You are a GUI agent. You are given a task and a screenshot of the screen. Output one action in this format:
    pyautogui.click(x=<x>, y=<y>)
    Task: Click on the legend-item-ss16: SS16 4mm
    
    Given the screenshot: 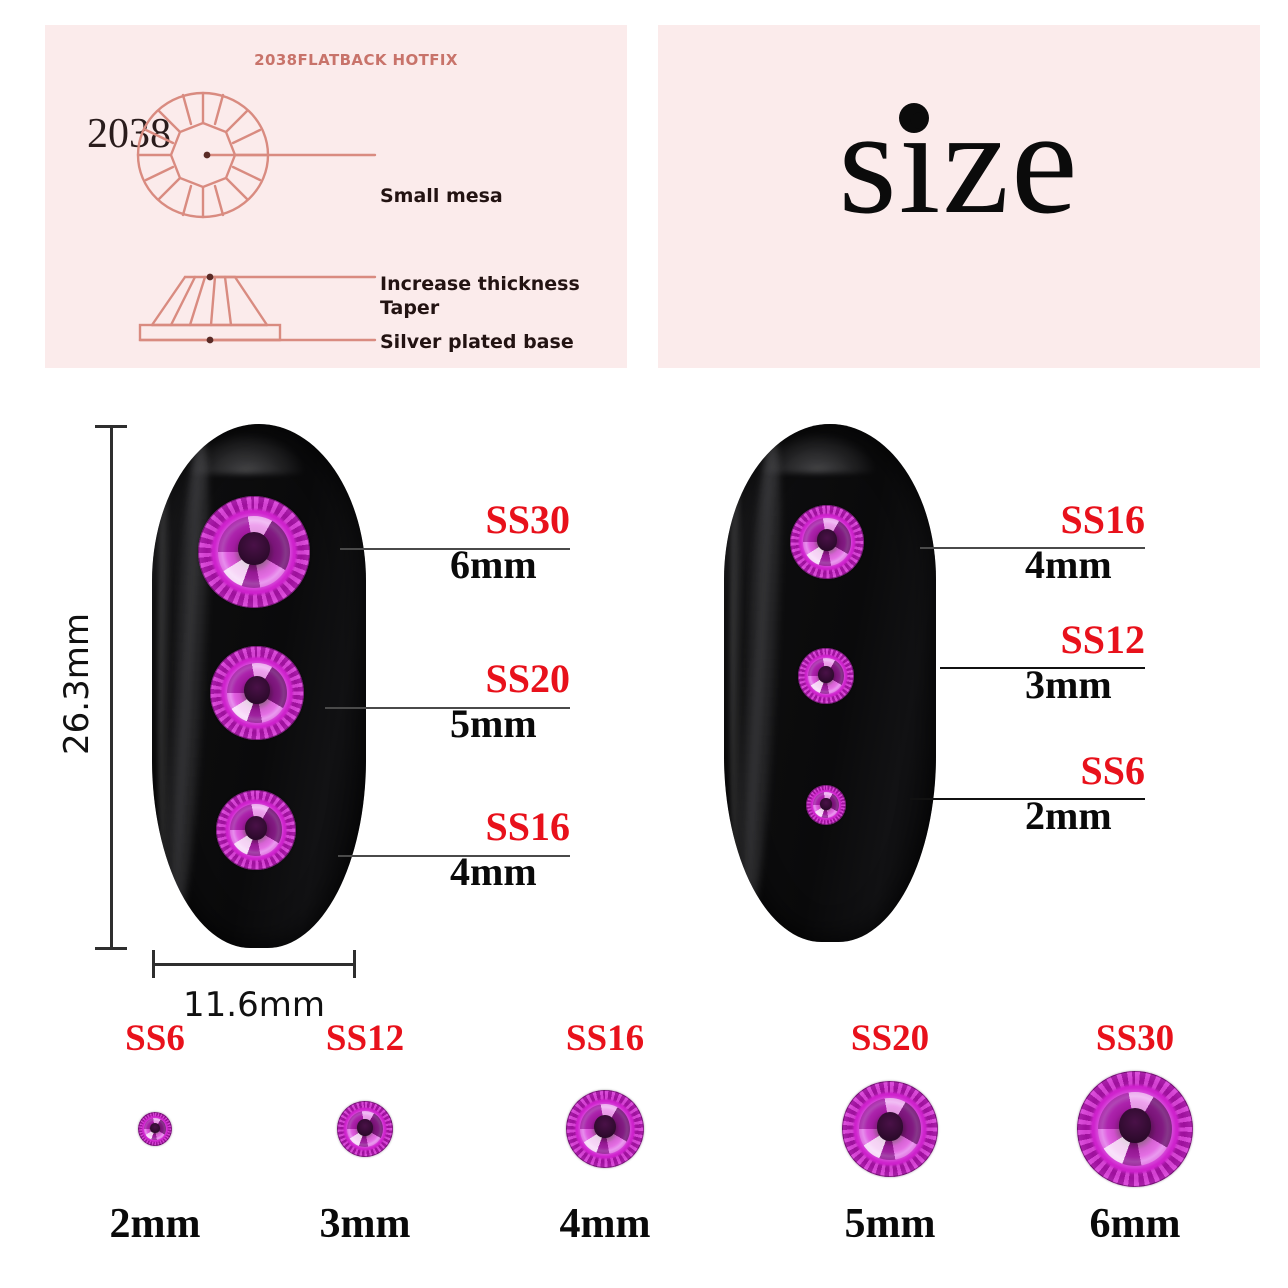 What is the action you would take?
    pyautogui.click(x=605, y=1132)
    